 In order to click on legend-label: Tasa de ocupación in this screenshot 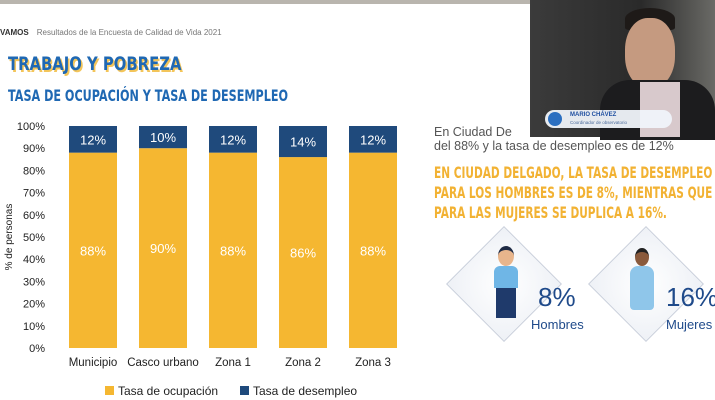, I will do `click(168, 391)`.